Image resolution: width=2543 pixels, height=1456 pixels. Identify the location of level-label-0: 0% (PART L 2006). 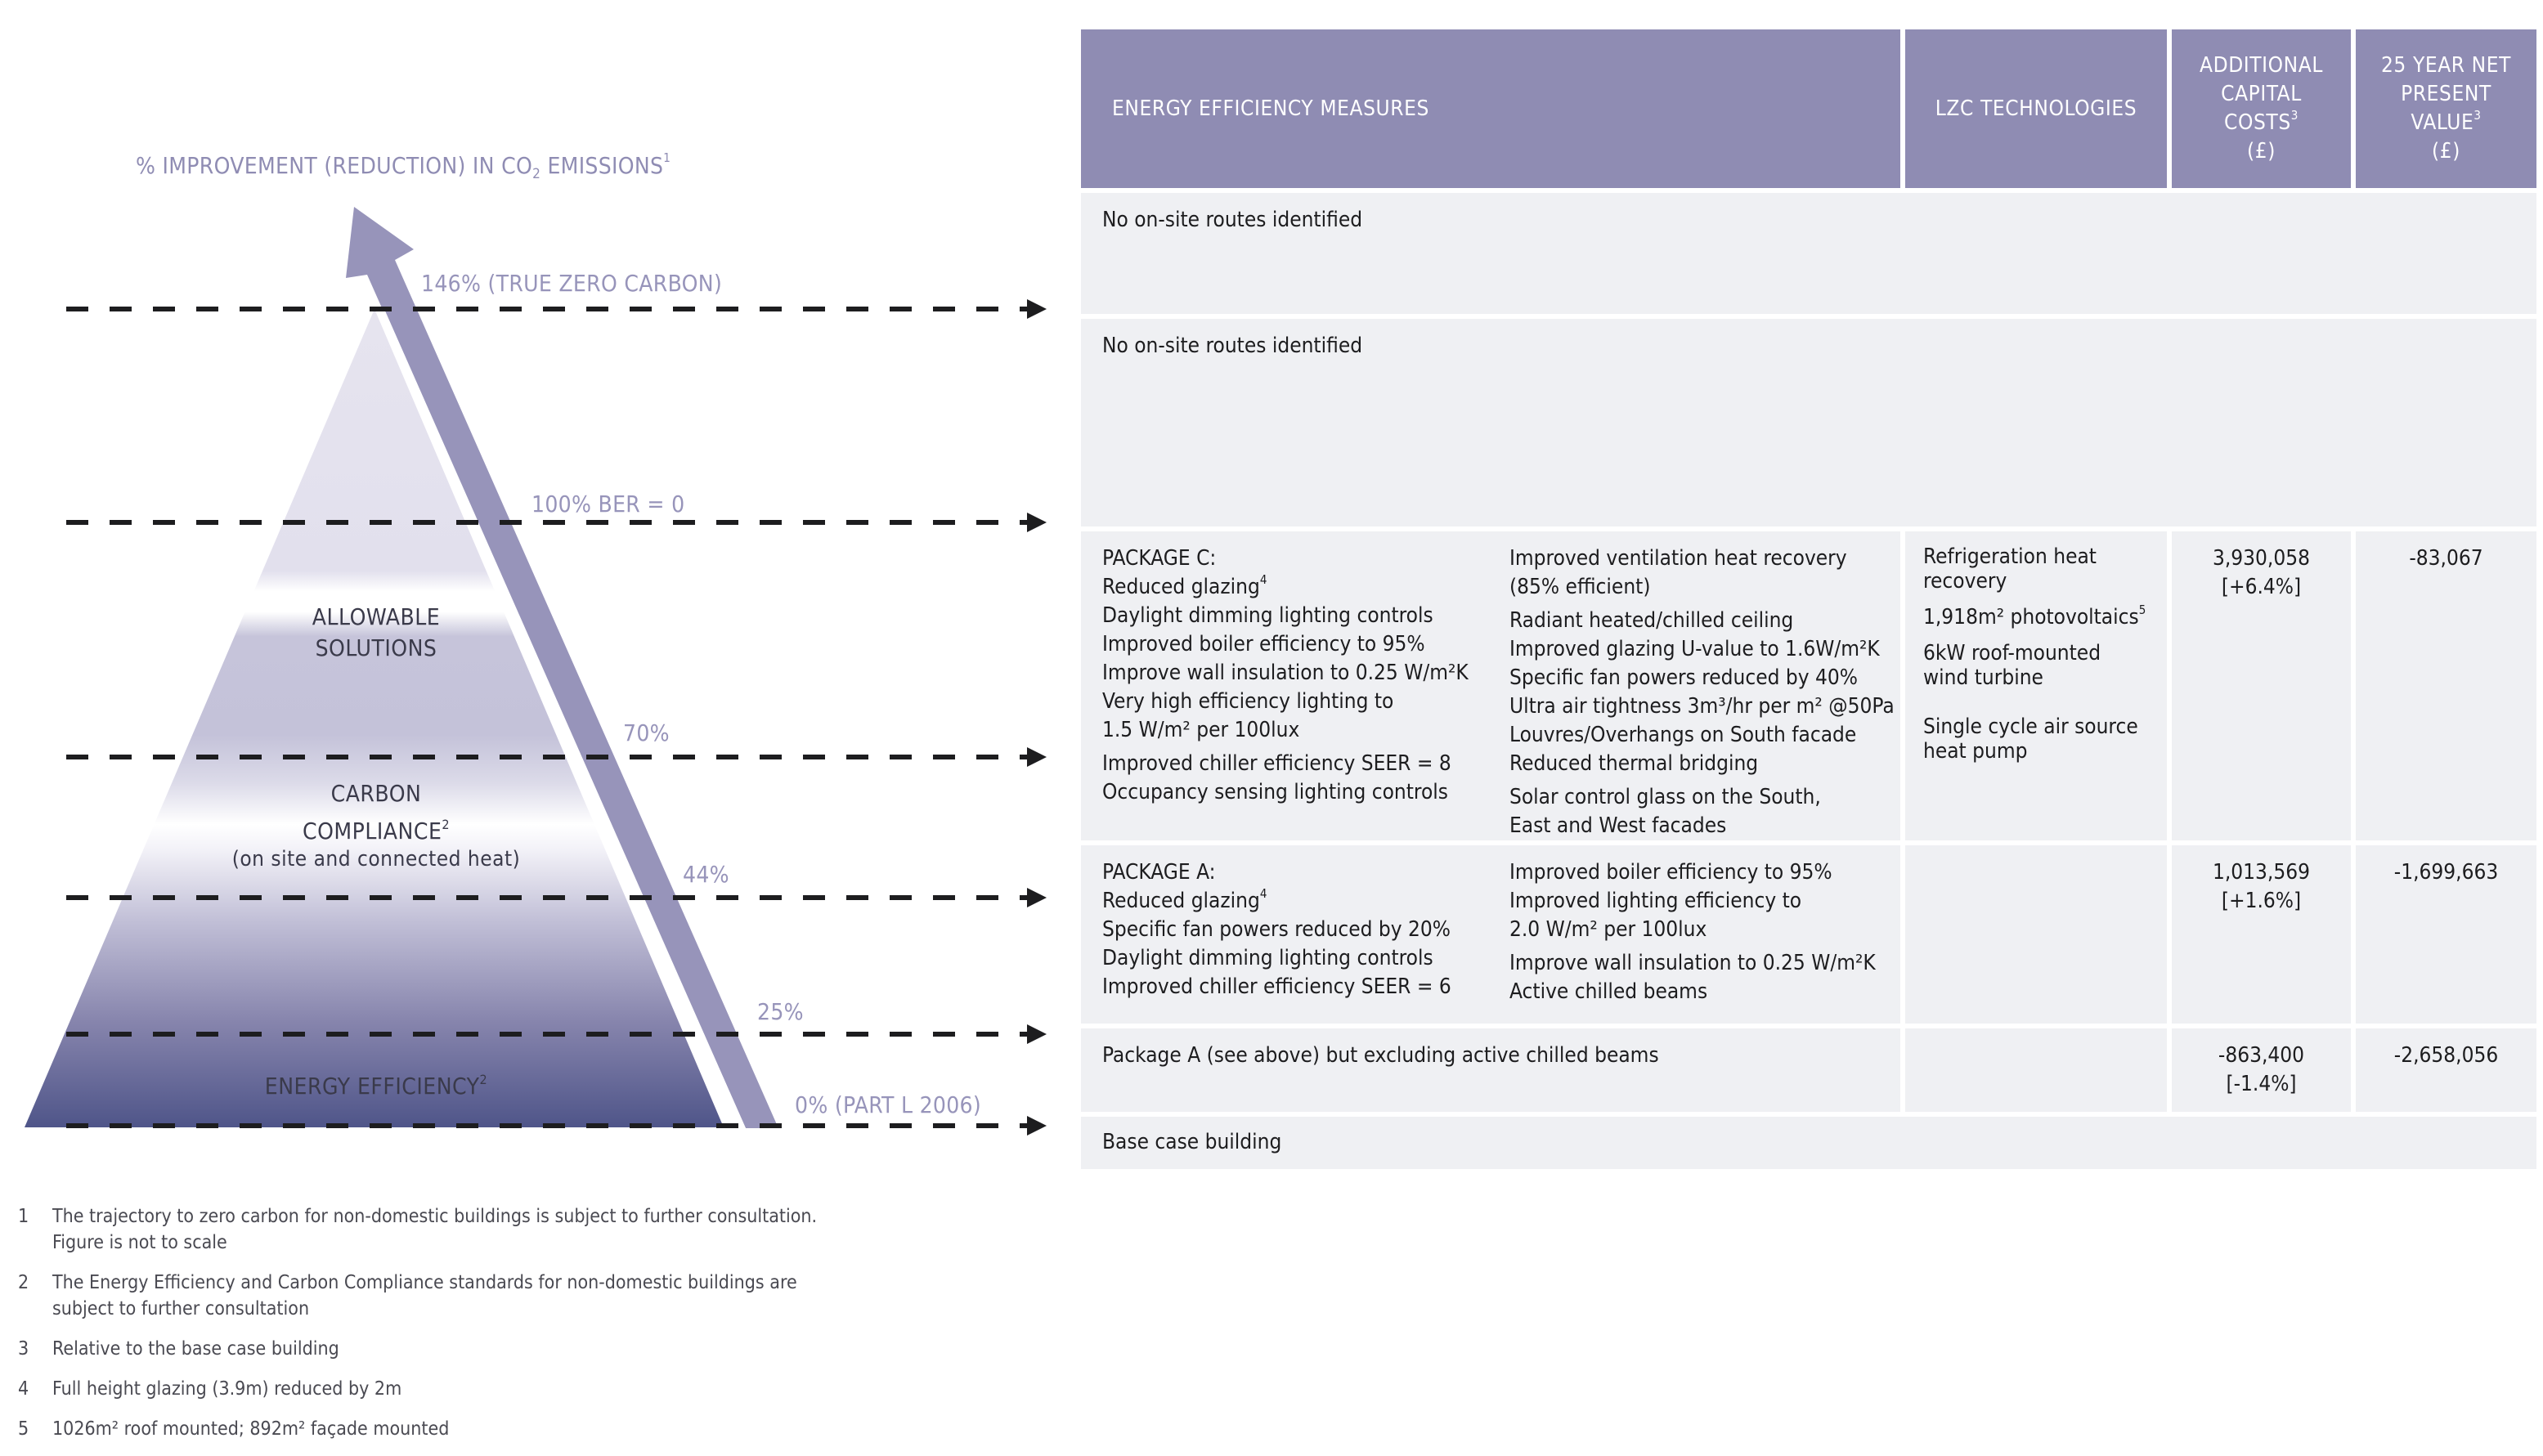
(889, 1104).